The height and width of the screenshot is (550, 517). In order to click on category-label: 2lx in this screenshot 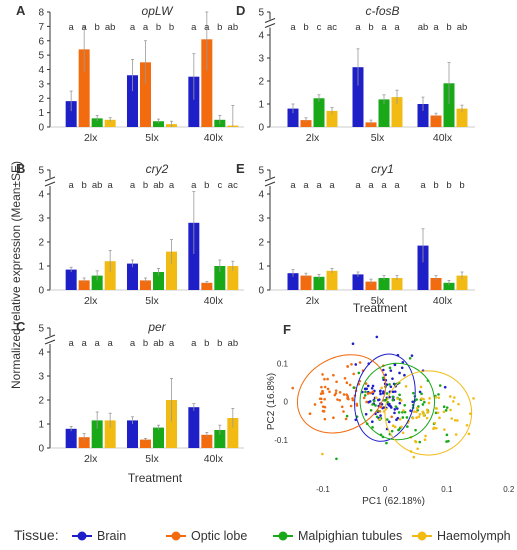, I will do `click(91, 459)`.